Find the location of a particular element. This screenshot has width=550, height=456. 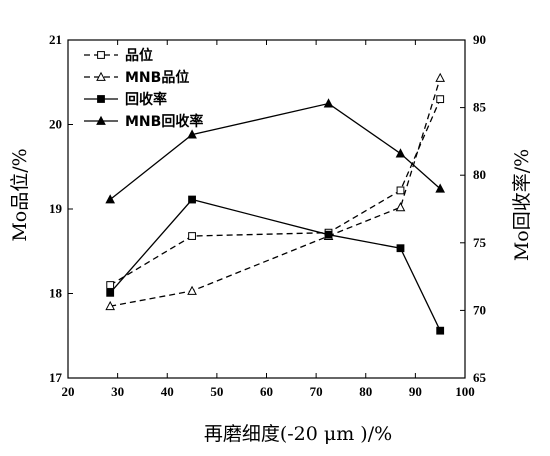

y-right-tick-label: 65 is located at coordinates (480, 377).